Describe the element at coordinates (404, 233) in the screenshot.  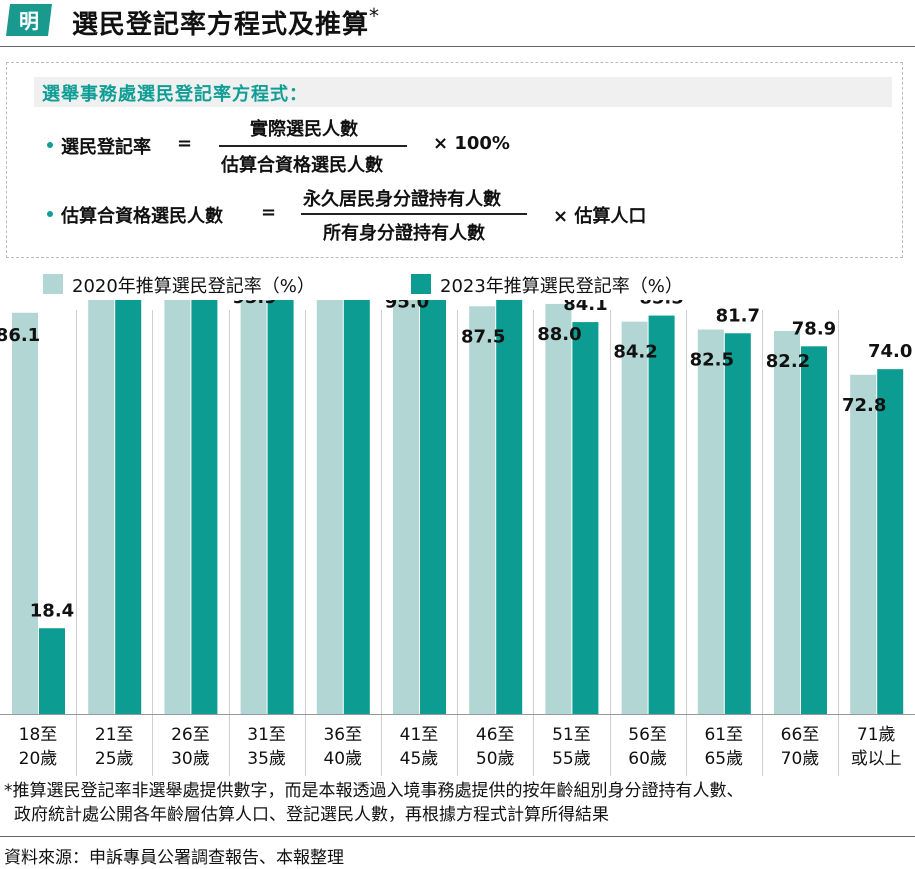
I see `formula2-denominator: 所有身分證持有人數` at that location.